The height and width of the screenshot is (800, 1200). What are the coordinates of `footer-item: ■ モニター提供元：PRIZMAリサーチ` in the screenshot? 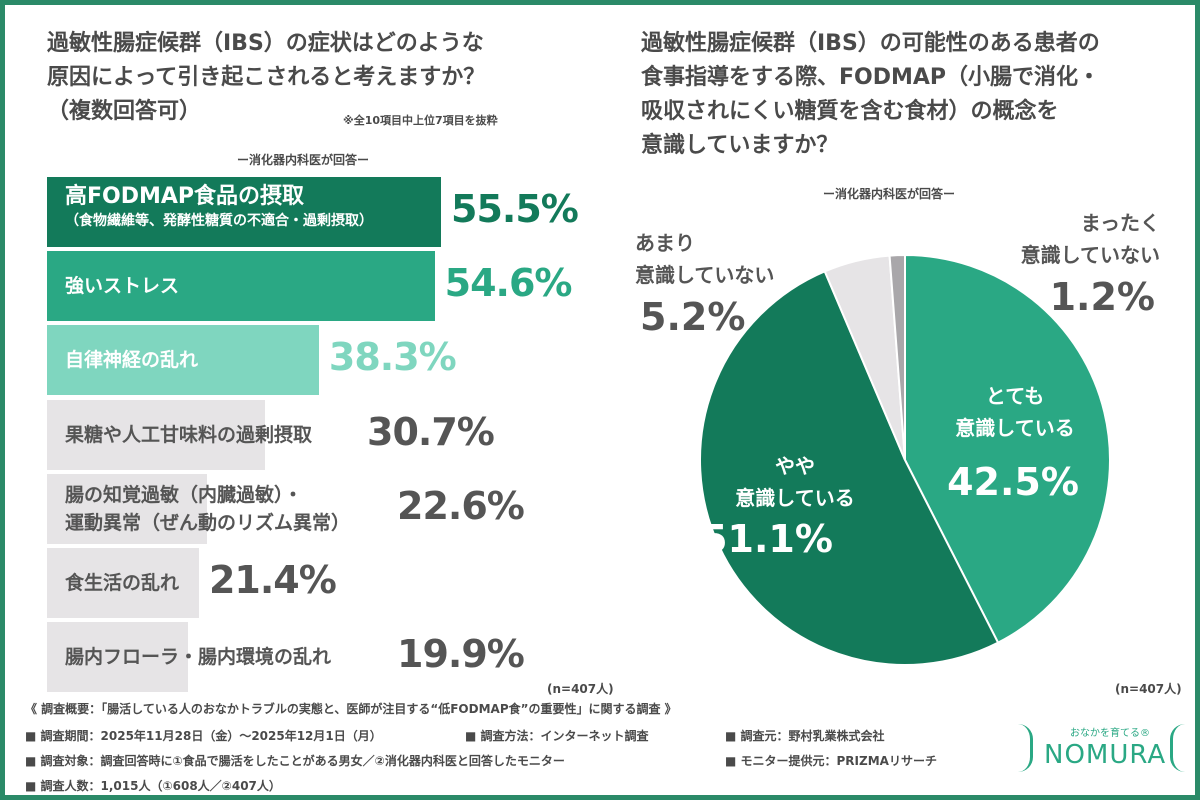 It's located at (831, 761).